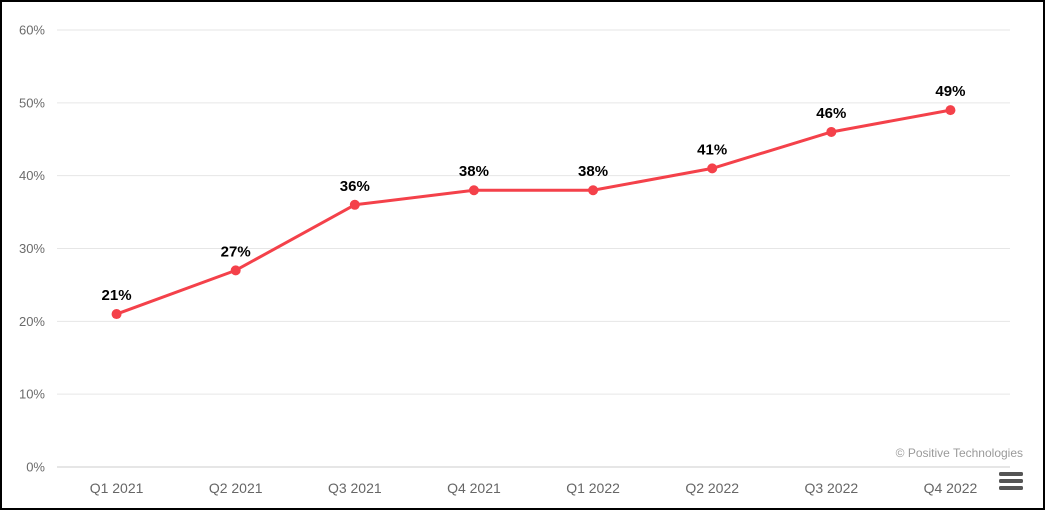 Image resolution: width=1045 pixels, height=510 pixels. Describe the element at coordinates (593, 488) in the screenshot. I see `x-tick-label: Q1 2022` at that location.